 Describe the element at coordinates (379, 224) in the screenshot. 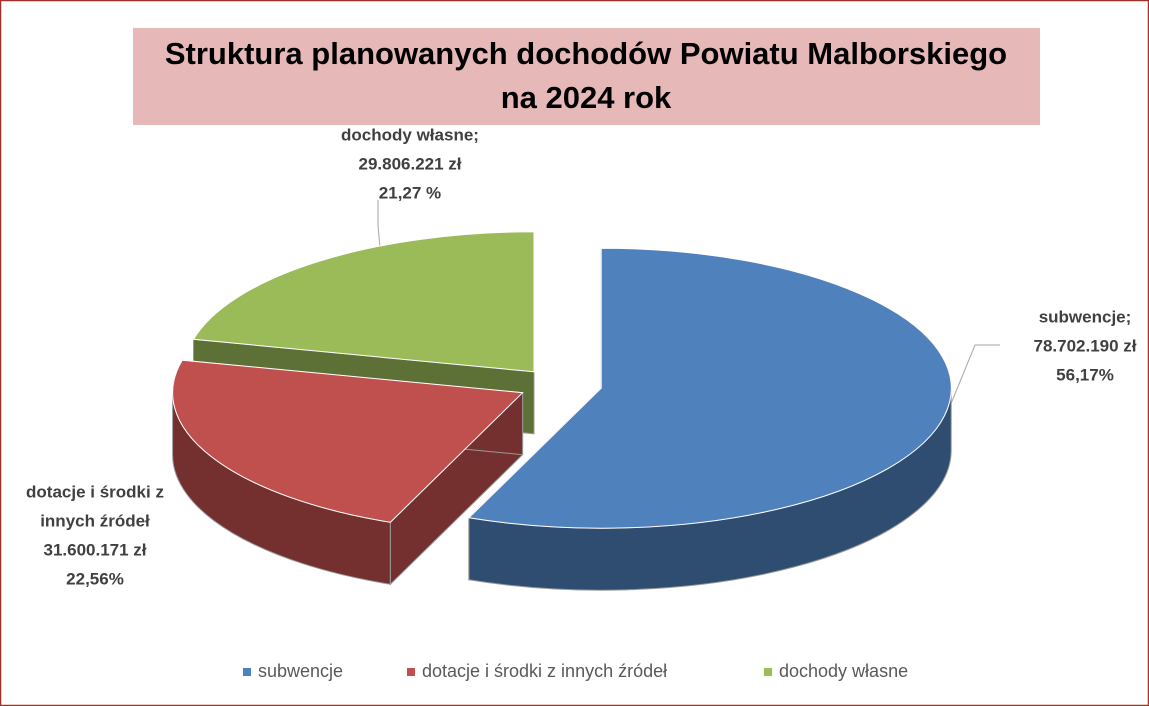

I see `leader-line` at that location.